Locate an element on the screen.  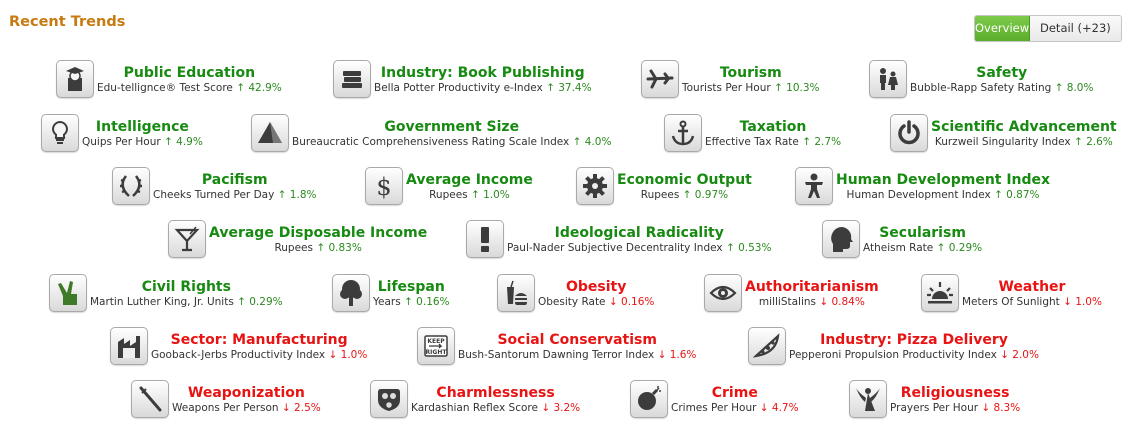
trend-text: Weaponization Weapons Per Person ↓ 2.5% is located at coordinates (246, 399).